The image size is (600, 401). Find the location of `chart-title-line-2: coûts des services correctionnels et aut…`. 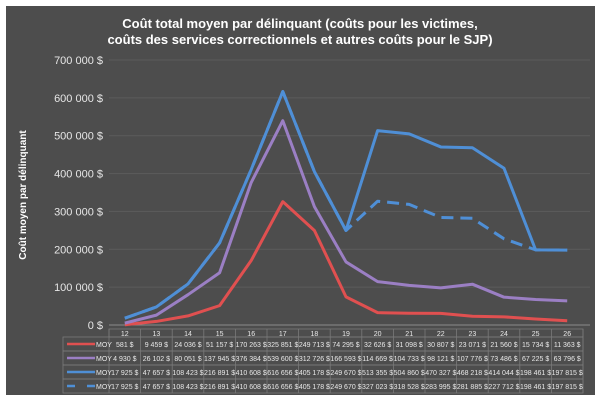

chart-title-line-2: coûts des services correctionnels et aut… is located at coordinates (299, 39).